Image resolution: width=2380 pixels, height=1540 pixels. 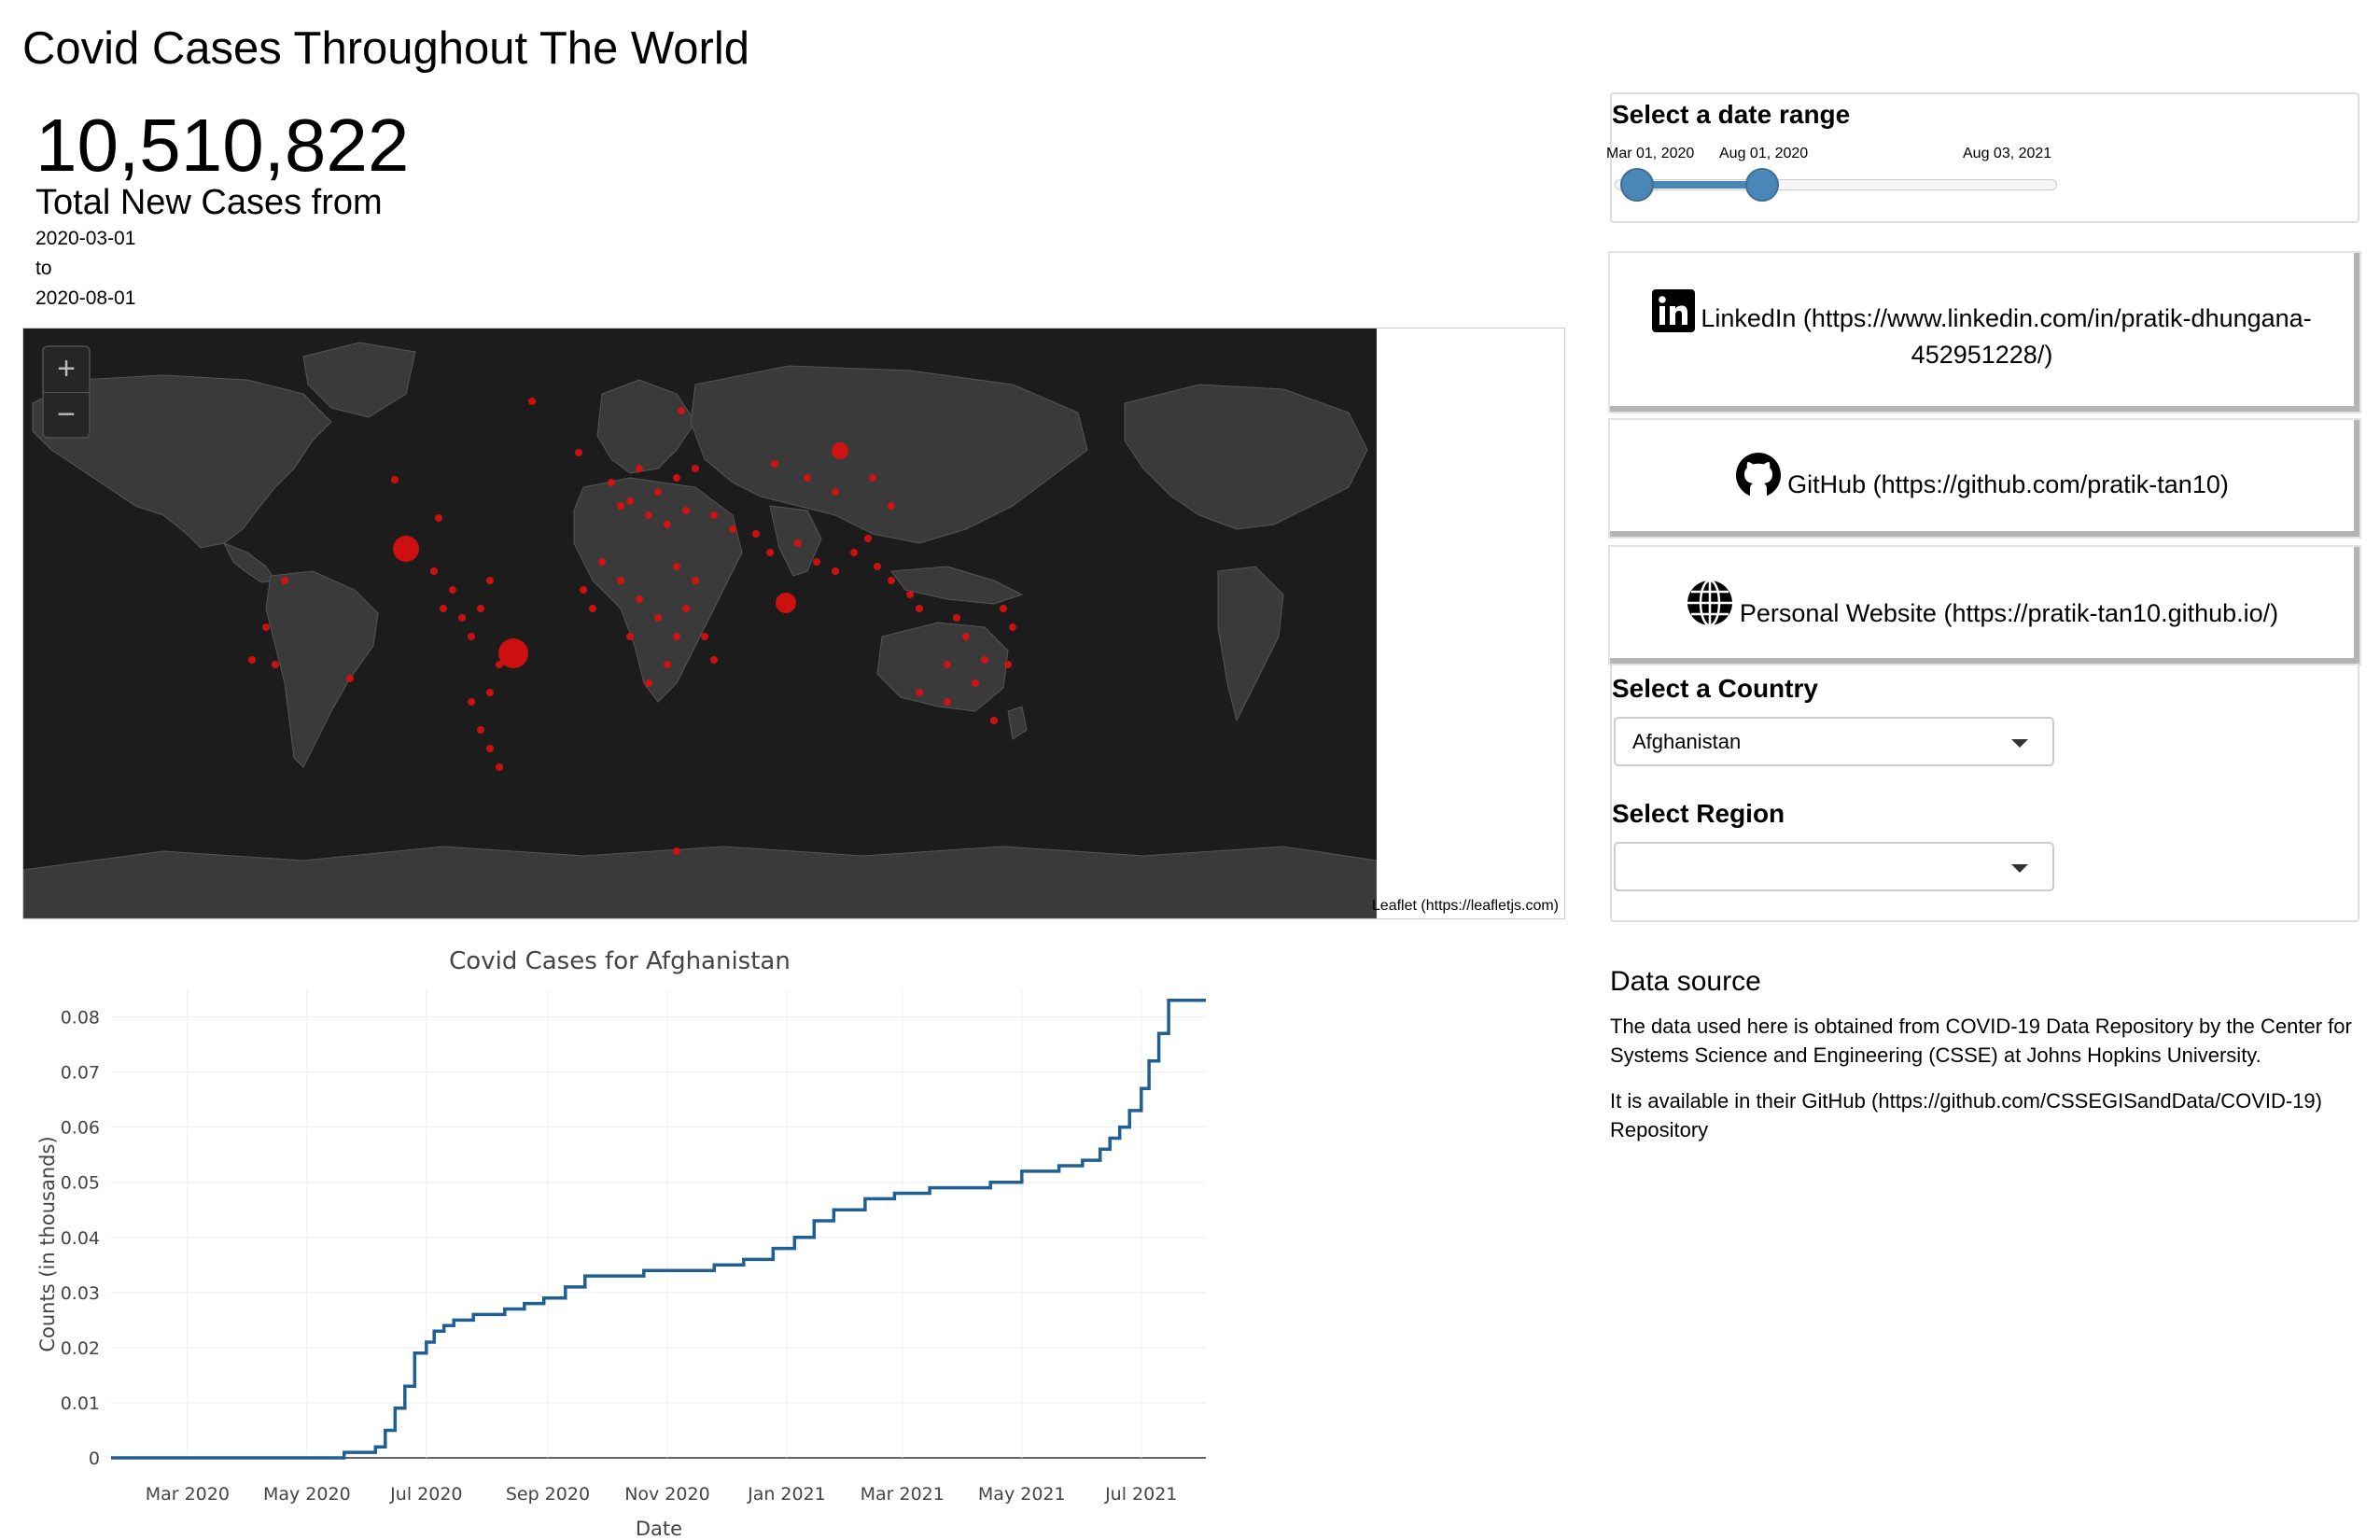 I want to click on region-select, so click(x=1834, y=866).